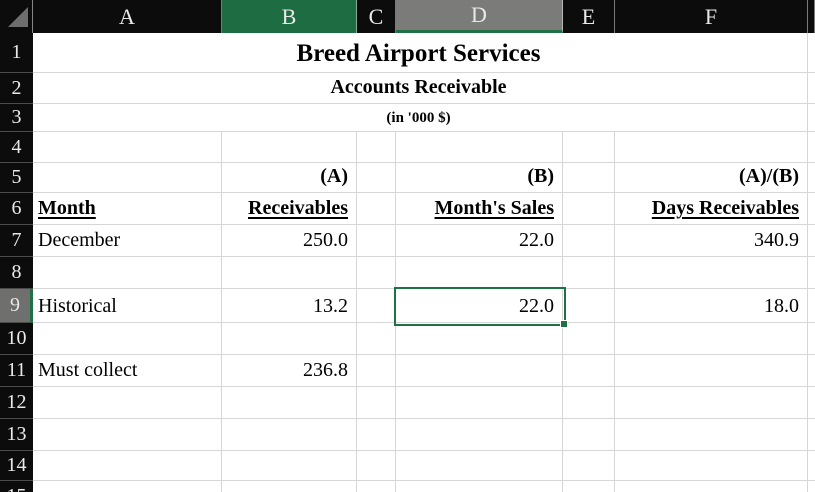 The height and width of the screenshot is (492, 815). Describe the element at coordinates (589, 339) in the screenshot. I see `cell-E10` at that location.